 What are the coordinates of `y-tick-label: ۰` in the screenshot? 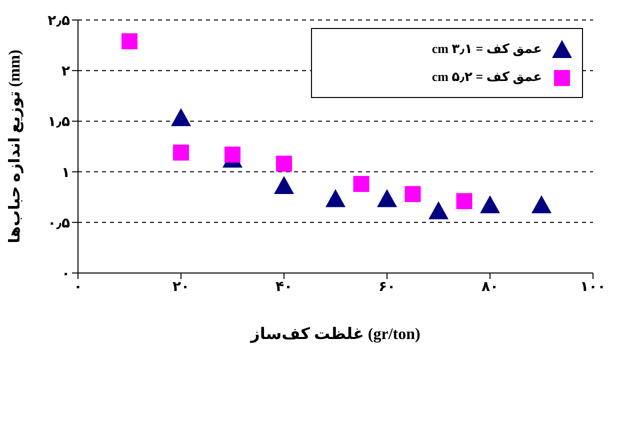 It's located at (65, 274).